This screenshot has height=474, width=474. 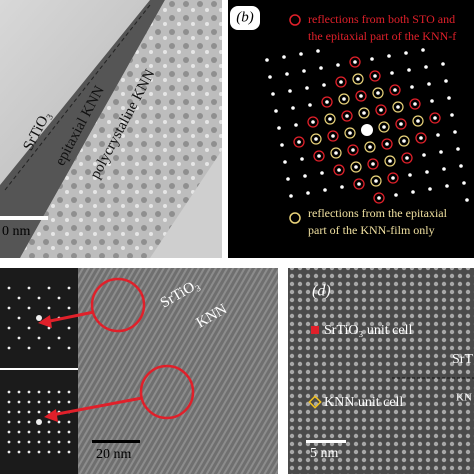 What do you see at coordinates (382, 36) in the screenshot?
I see `legend-text: the epitaxial part of the KNN-f` at bounding box center [382, 36].